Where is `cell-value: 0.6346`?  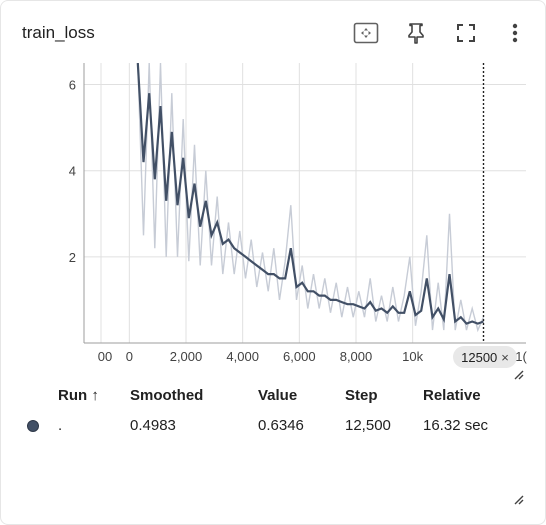 cell-value: 0.6346 is located at coordinates (281, 425).